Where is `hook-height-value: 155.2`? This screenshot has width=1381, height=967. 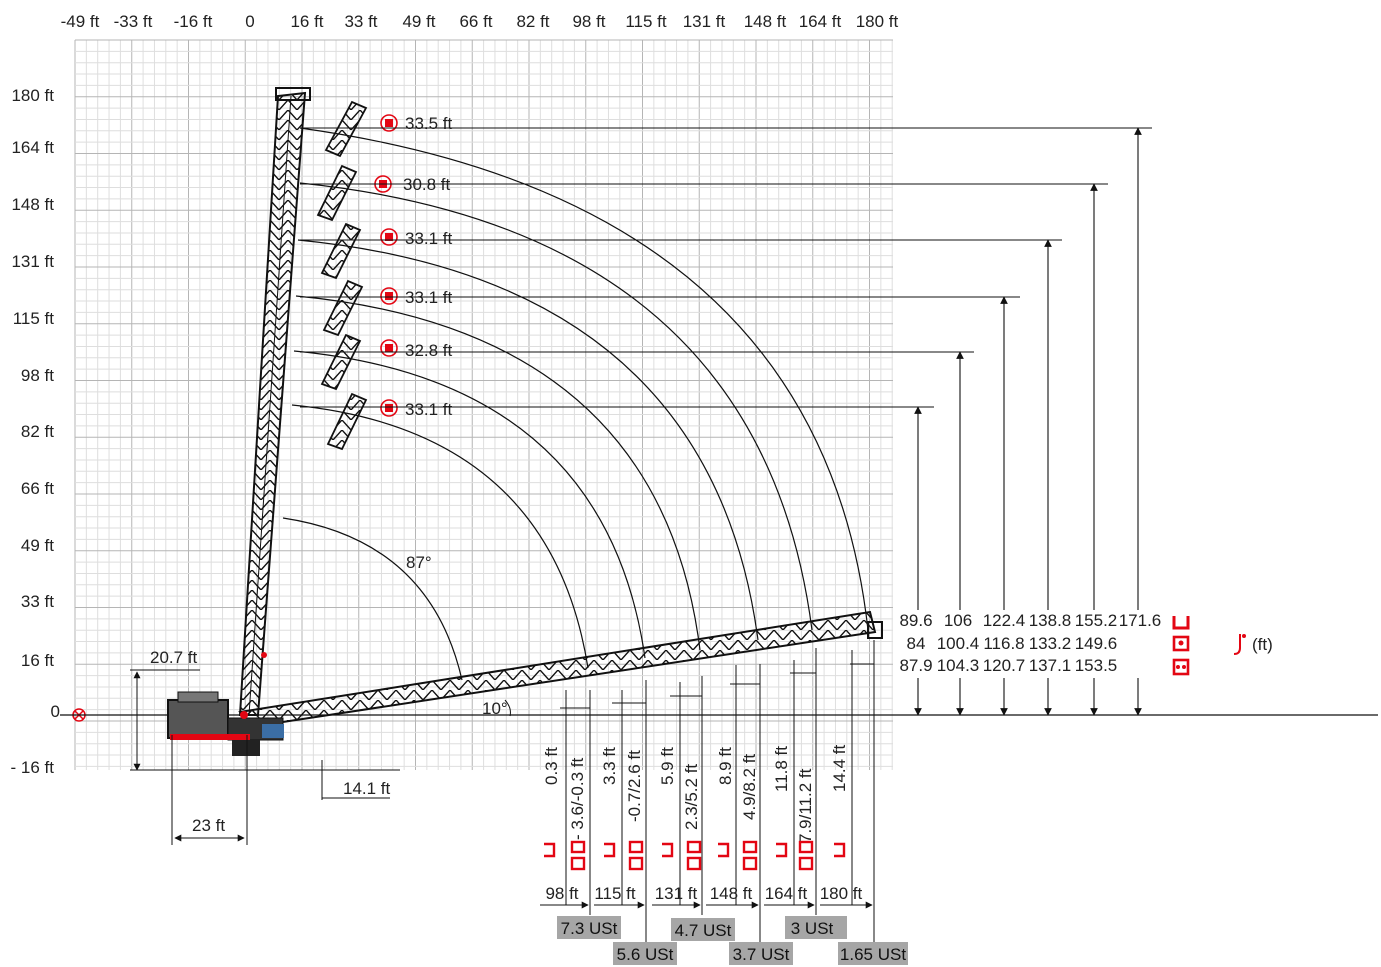 hook-height-value: 155.2 is located at coordinates (1096, 620).